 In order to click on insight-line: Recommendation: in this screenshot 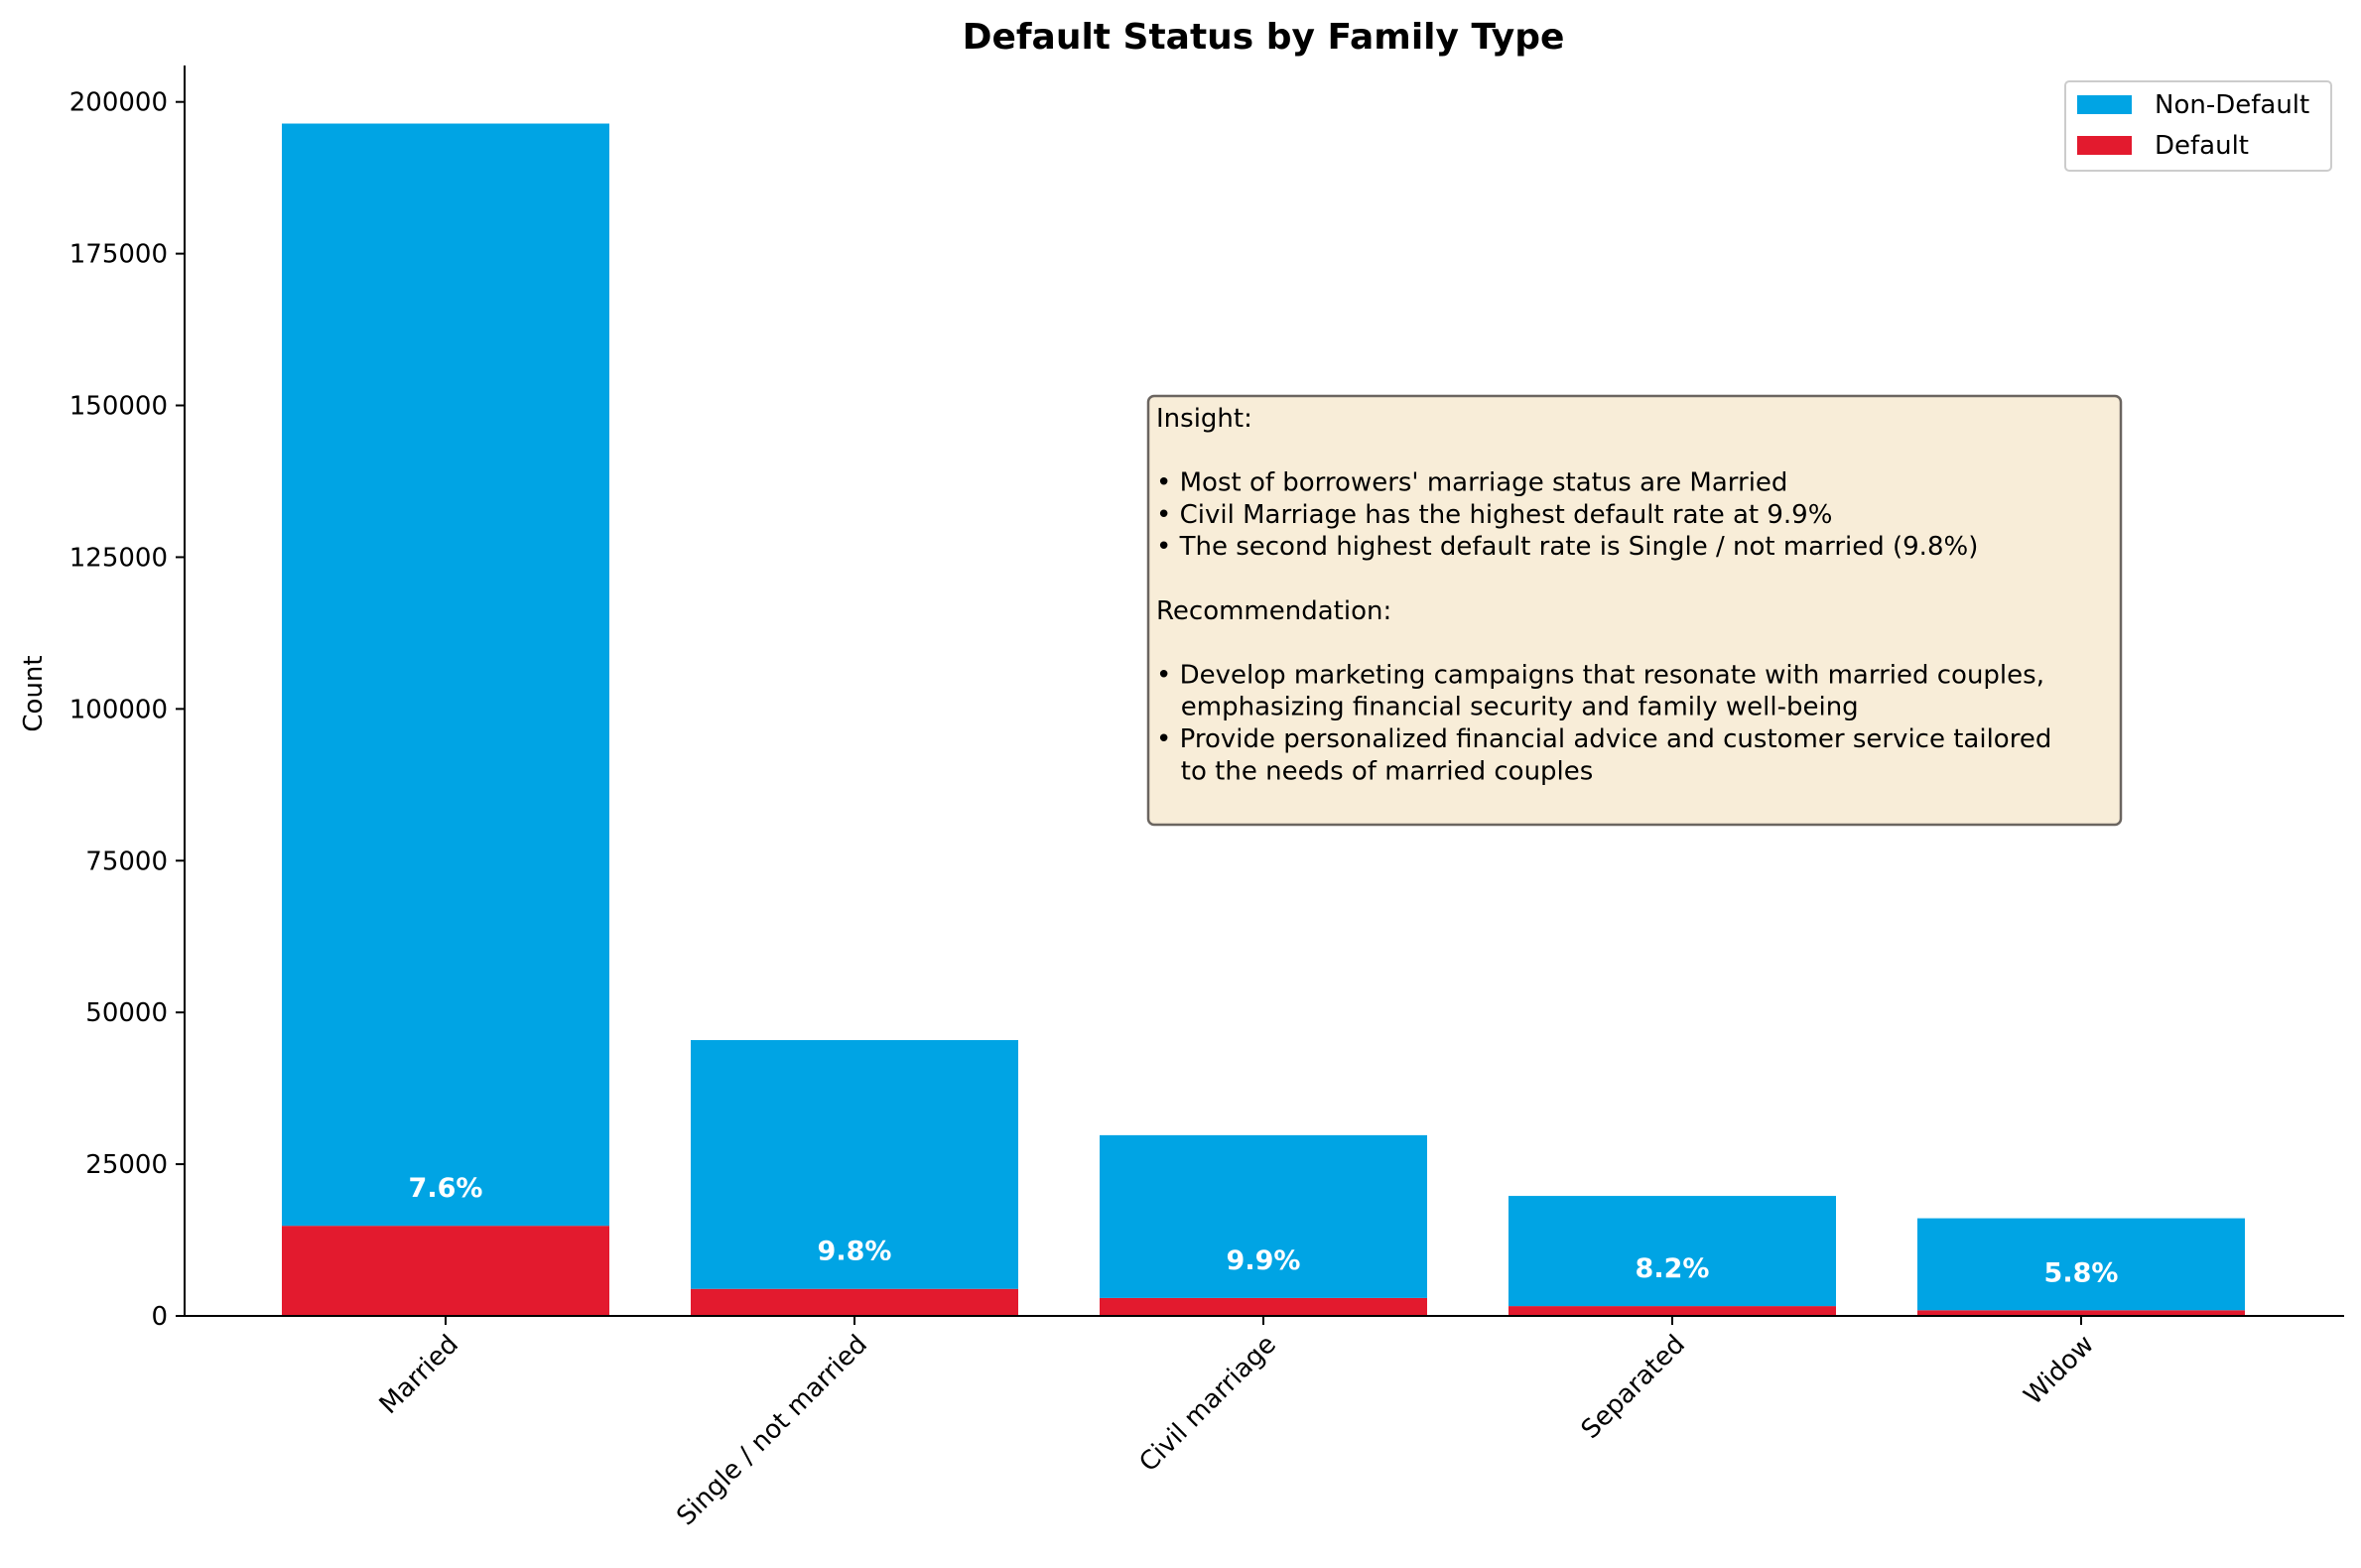, I will do `click(1273, 611)`.